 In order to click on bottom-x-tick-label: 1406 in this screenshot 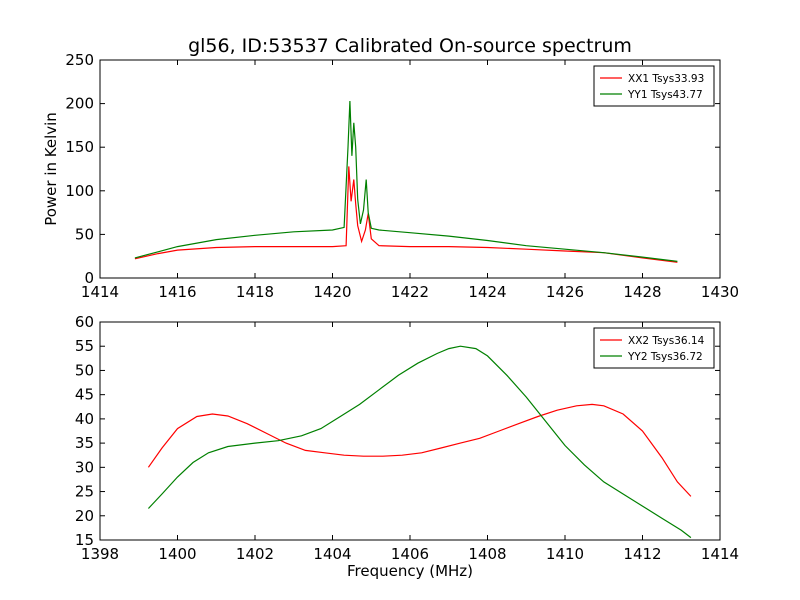, I will do `click(410, 554)`.